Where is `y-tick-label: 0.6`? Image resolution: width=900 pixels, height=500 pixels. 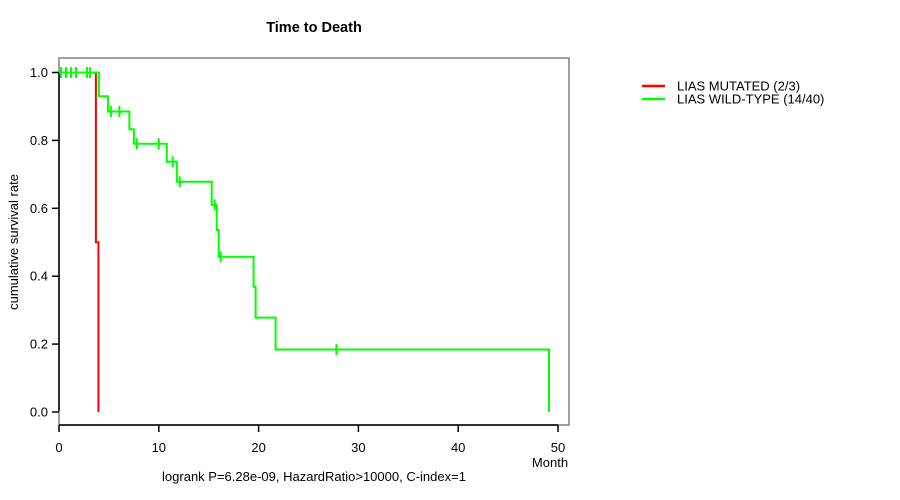
y-tick-label: 0.6 is located at coordinates (39, 208).